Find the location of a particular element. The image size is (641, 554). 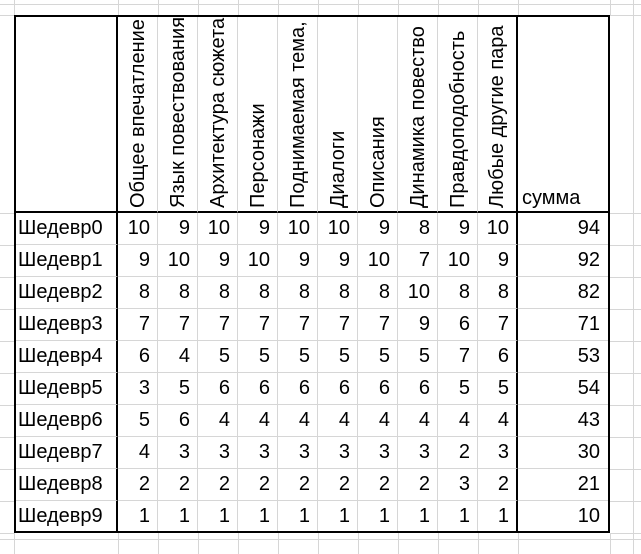

criterion-header-cell: Любые другие пара is located at coordinates (498, 114).